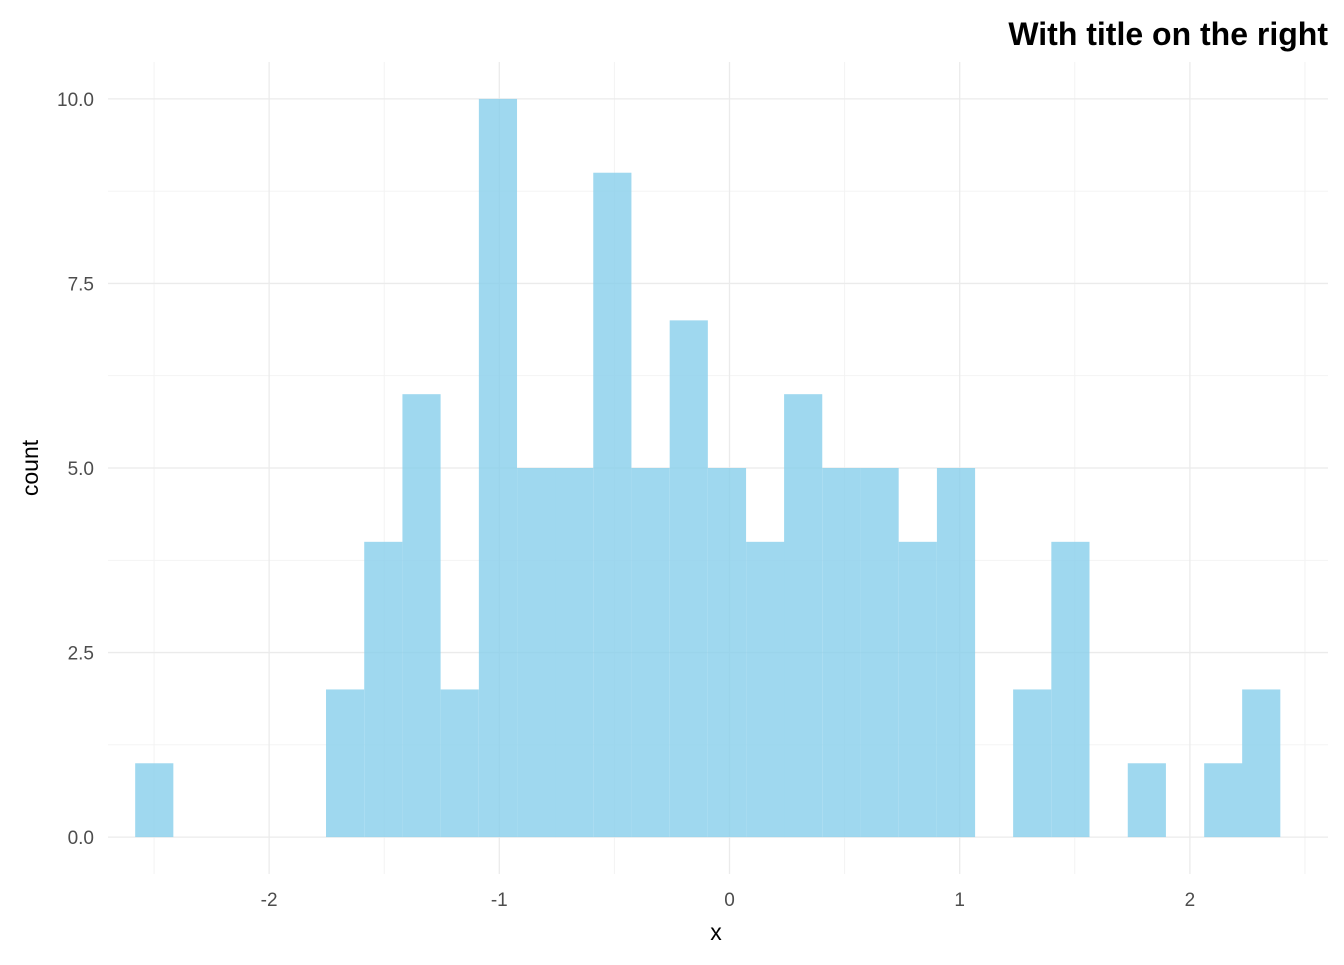  What do you see at coordinates (269, 900) in the screenshot?
I see `x-tick-label: -2` at bounding box center [269, 900].